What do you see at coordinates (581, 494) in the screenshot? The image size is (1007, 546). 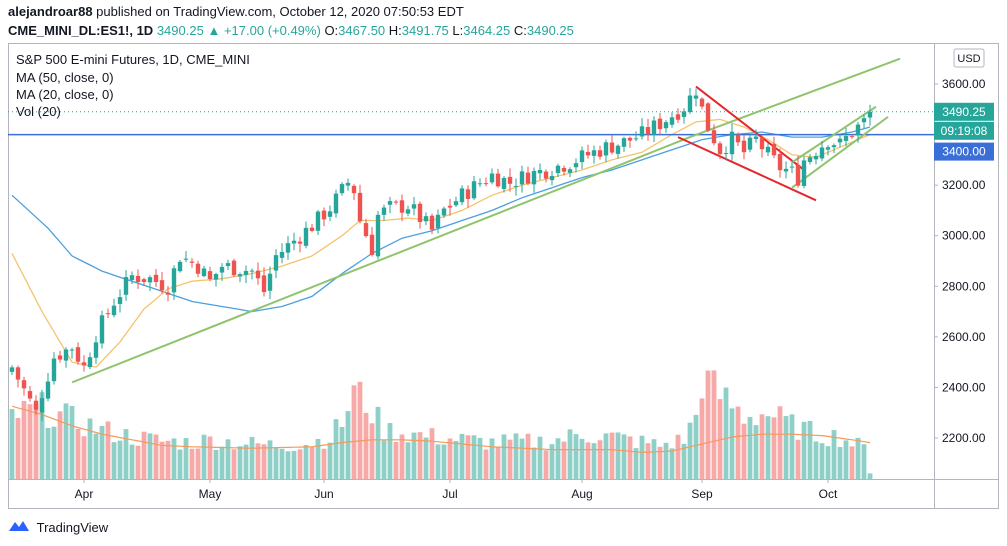 I see `x-tick-label: Aug` at bounding box center [581, 494].